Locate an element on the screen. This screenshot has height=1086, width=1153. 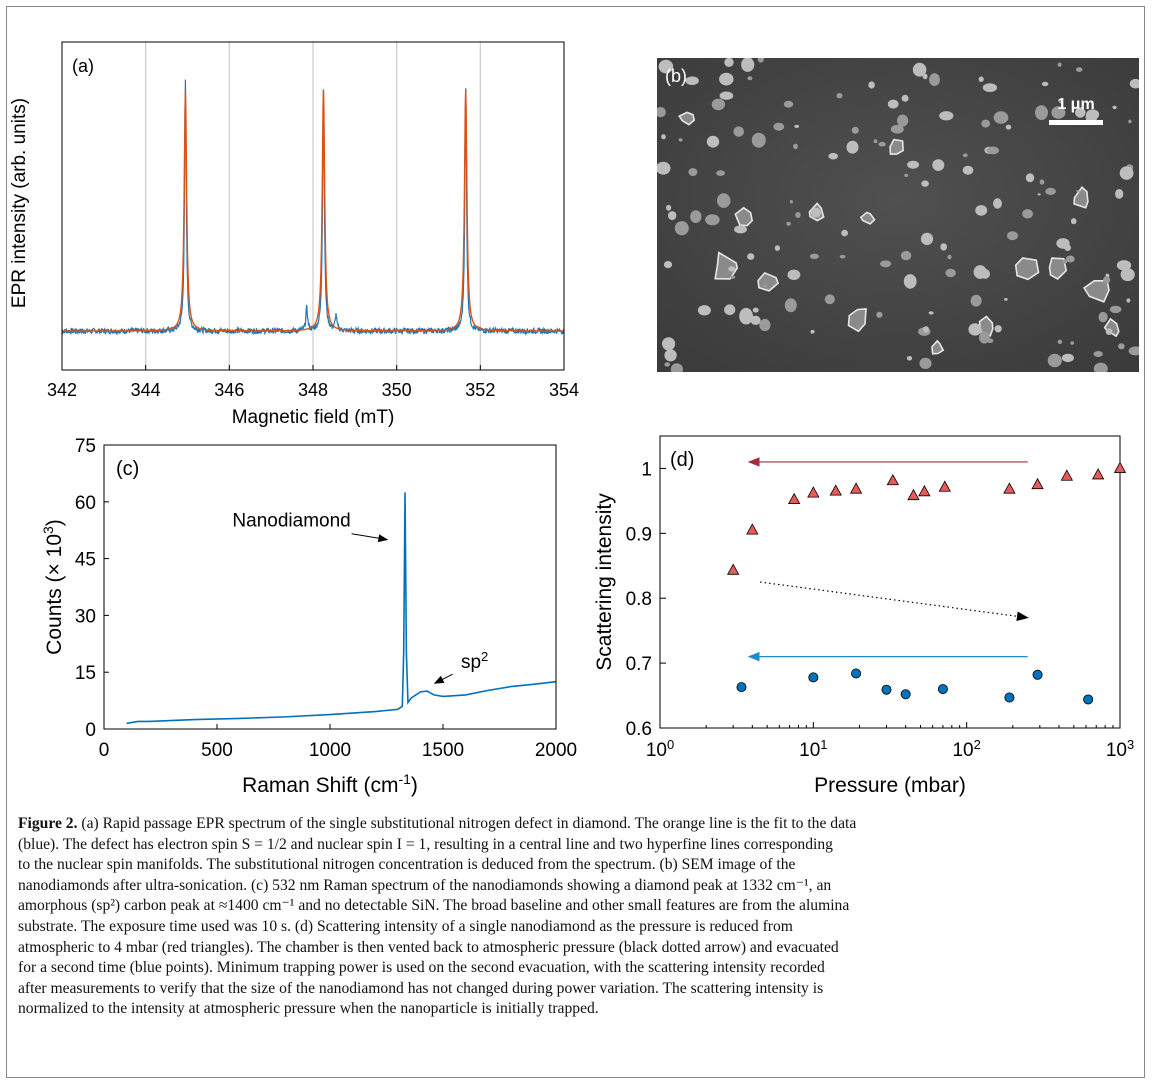
c-series is located at coordinates (341, 608).